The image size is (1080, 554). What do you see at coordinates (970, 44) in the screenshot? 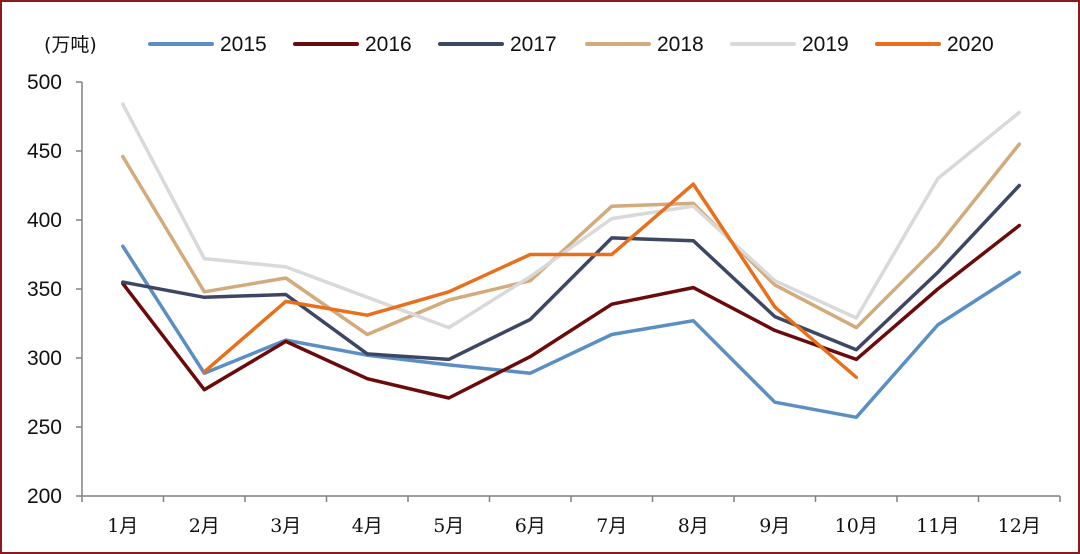
I see `legend-label-2020: 2020` at bounding box center [970, 44].